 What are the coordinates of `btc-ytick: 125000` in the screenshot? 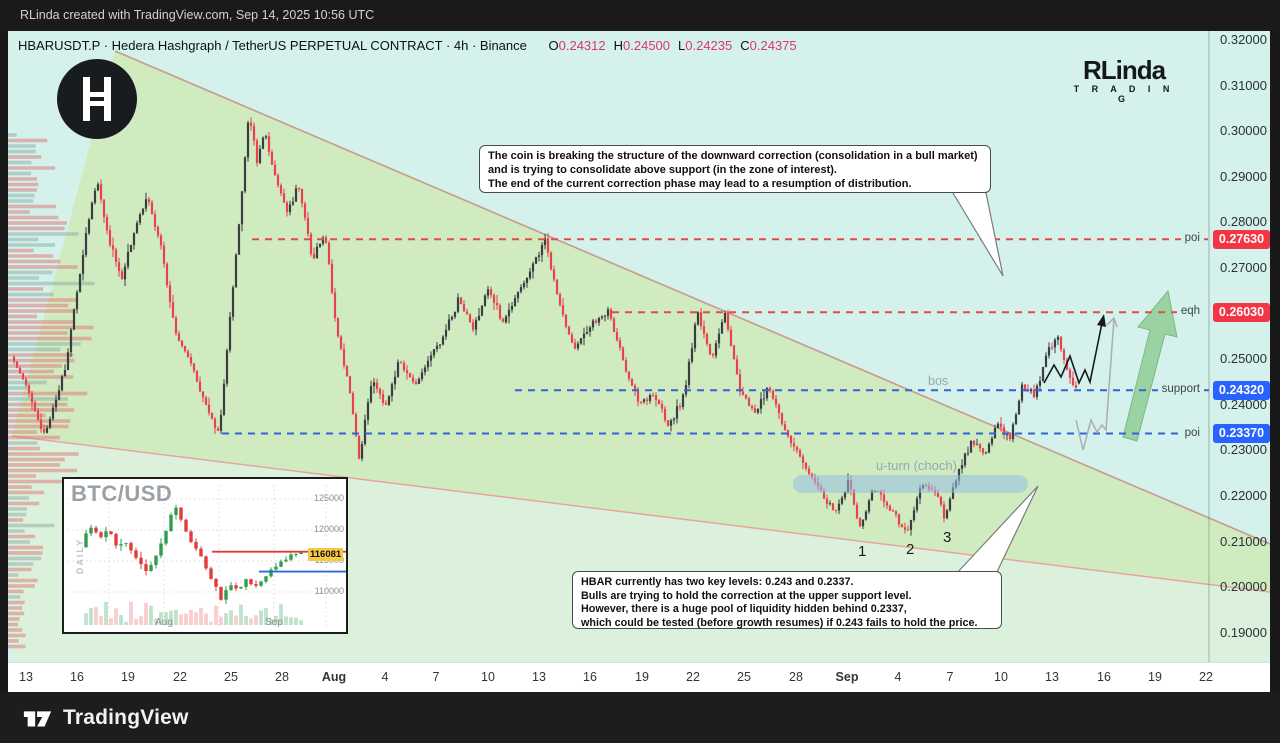 It's located at (328, 498).